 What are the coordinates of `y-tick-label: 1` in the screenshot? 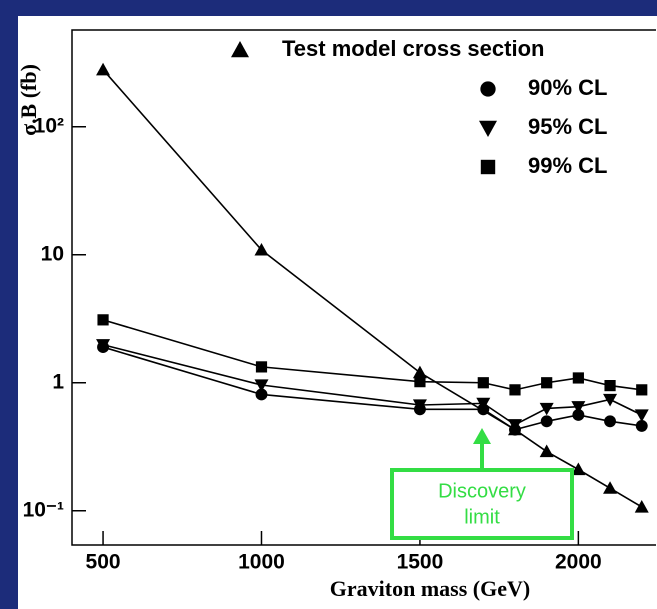 It's located at (58, 381).